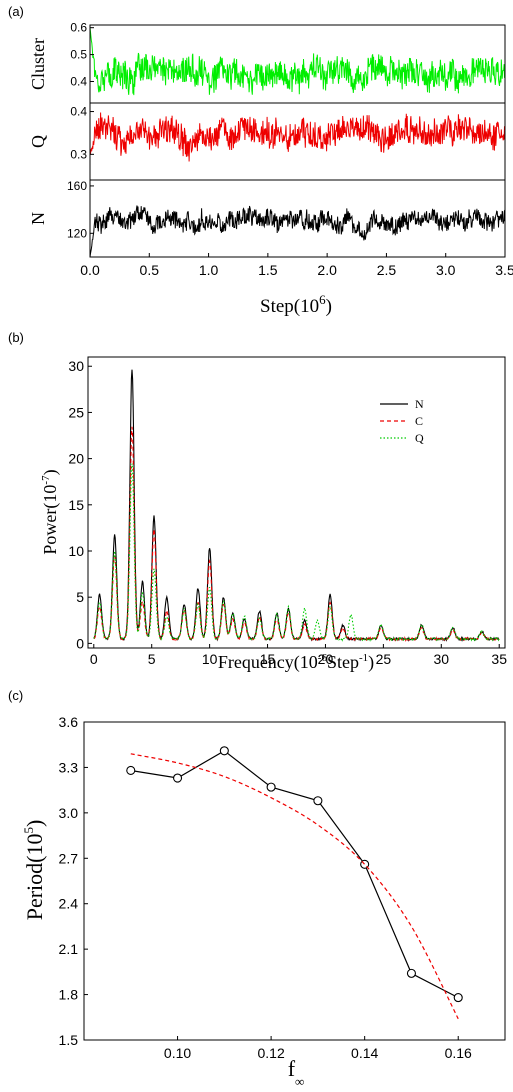 Image resolution: width=513 pixels, height=1092 pixels. I want to click on cluster-subplot: 0.4 0.5 0.6 Cluster, so click(267, 62).